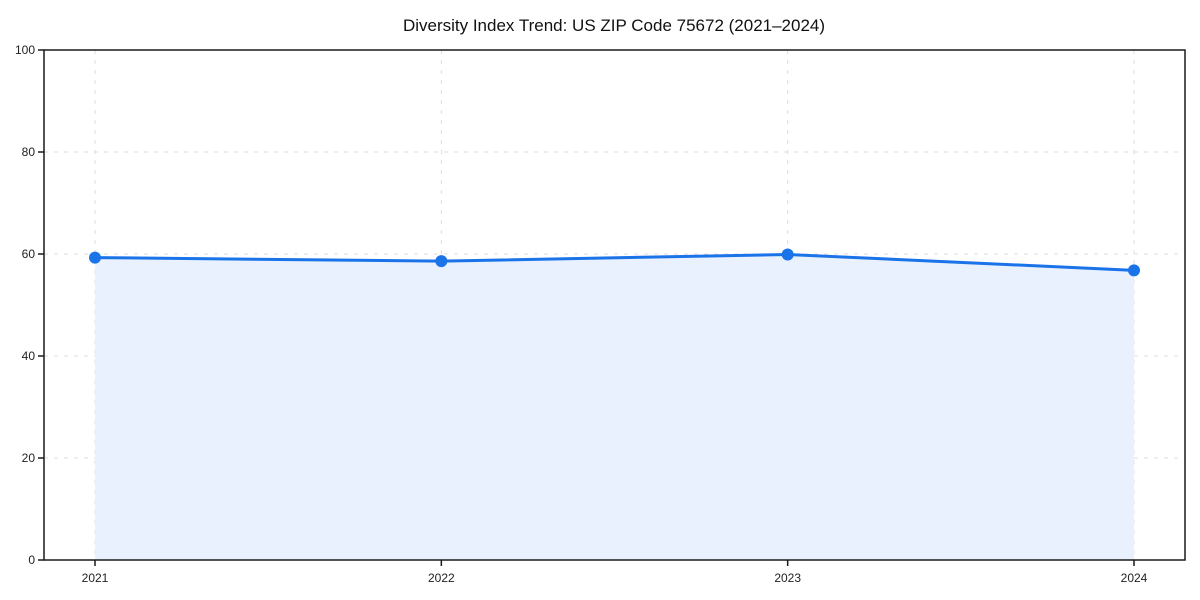 The width and height of the screenshot is (1200, 600). I want to click on y-tick-label: 40, so click(29, 356).